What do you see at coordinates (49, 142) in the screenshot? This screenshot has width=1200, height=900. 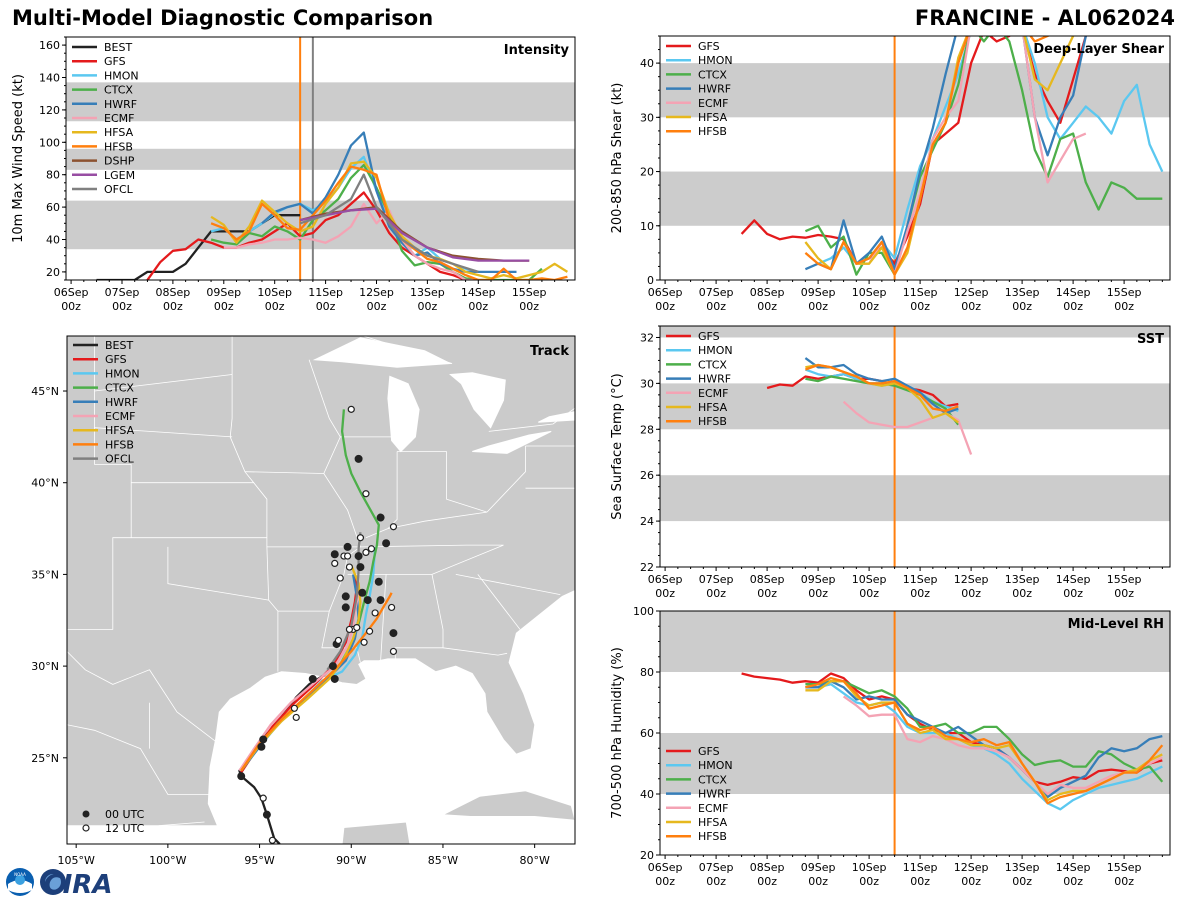 I see `intensity-ytick-label: 100` at bounding box center [49, 142].